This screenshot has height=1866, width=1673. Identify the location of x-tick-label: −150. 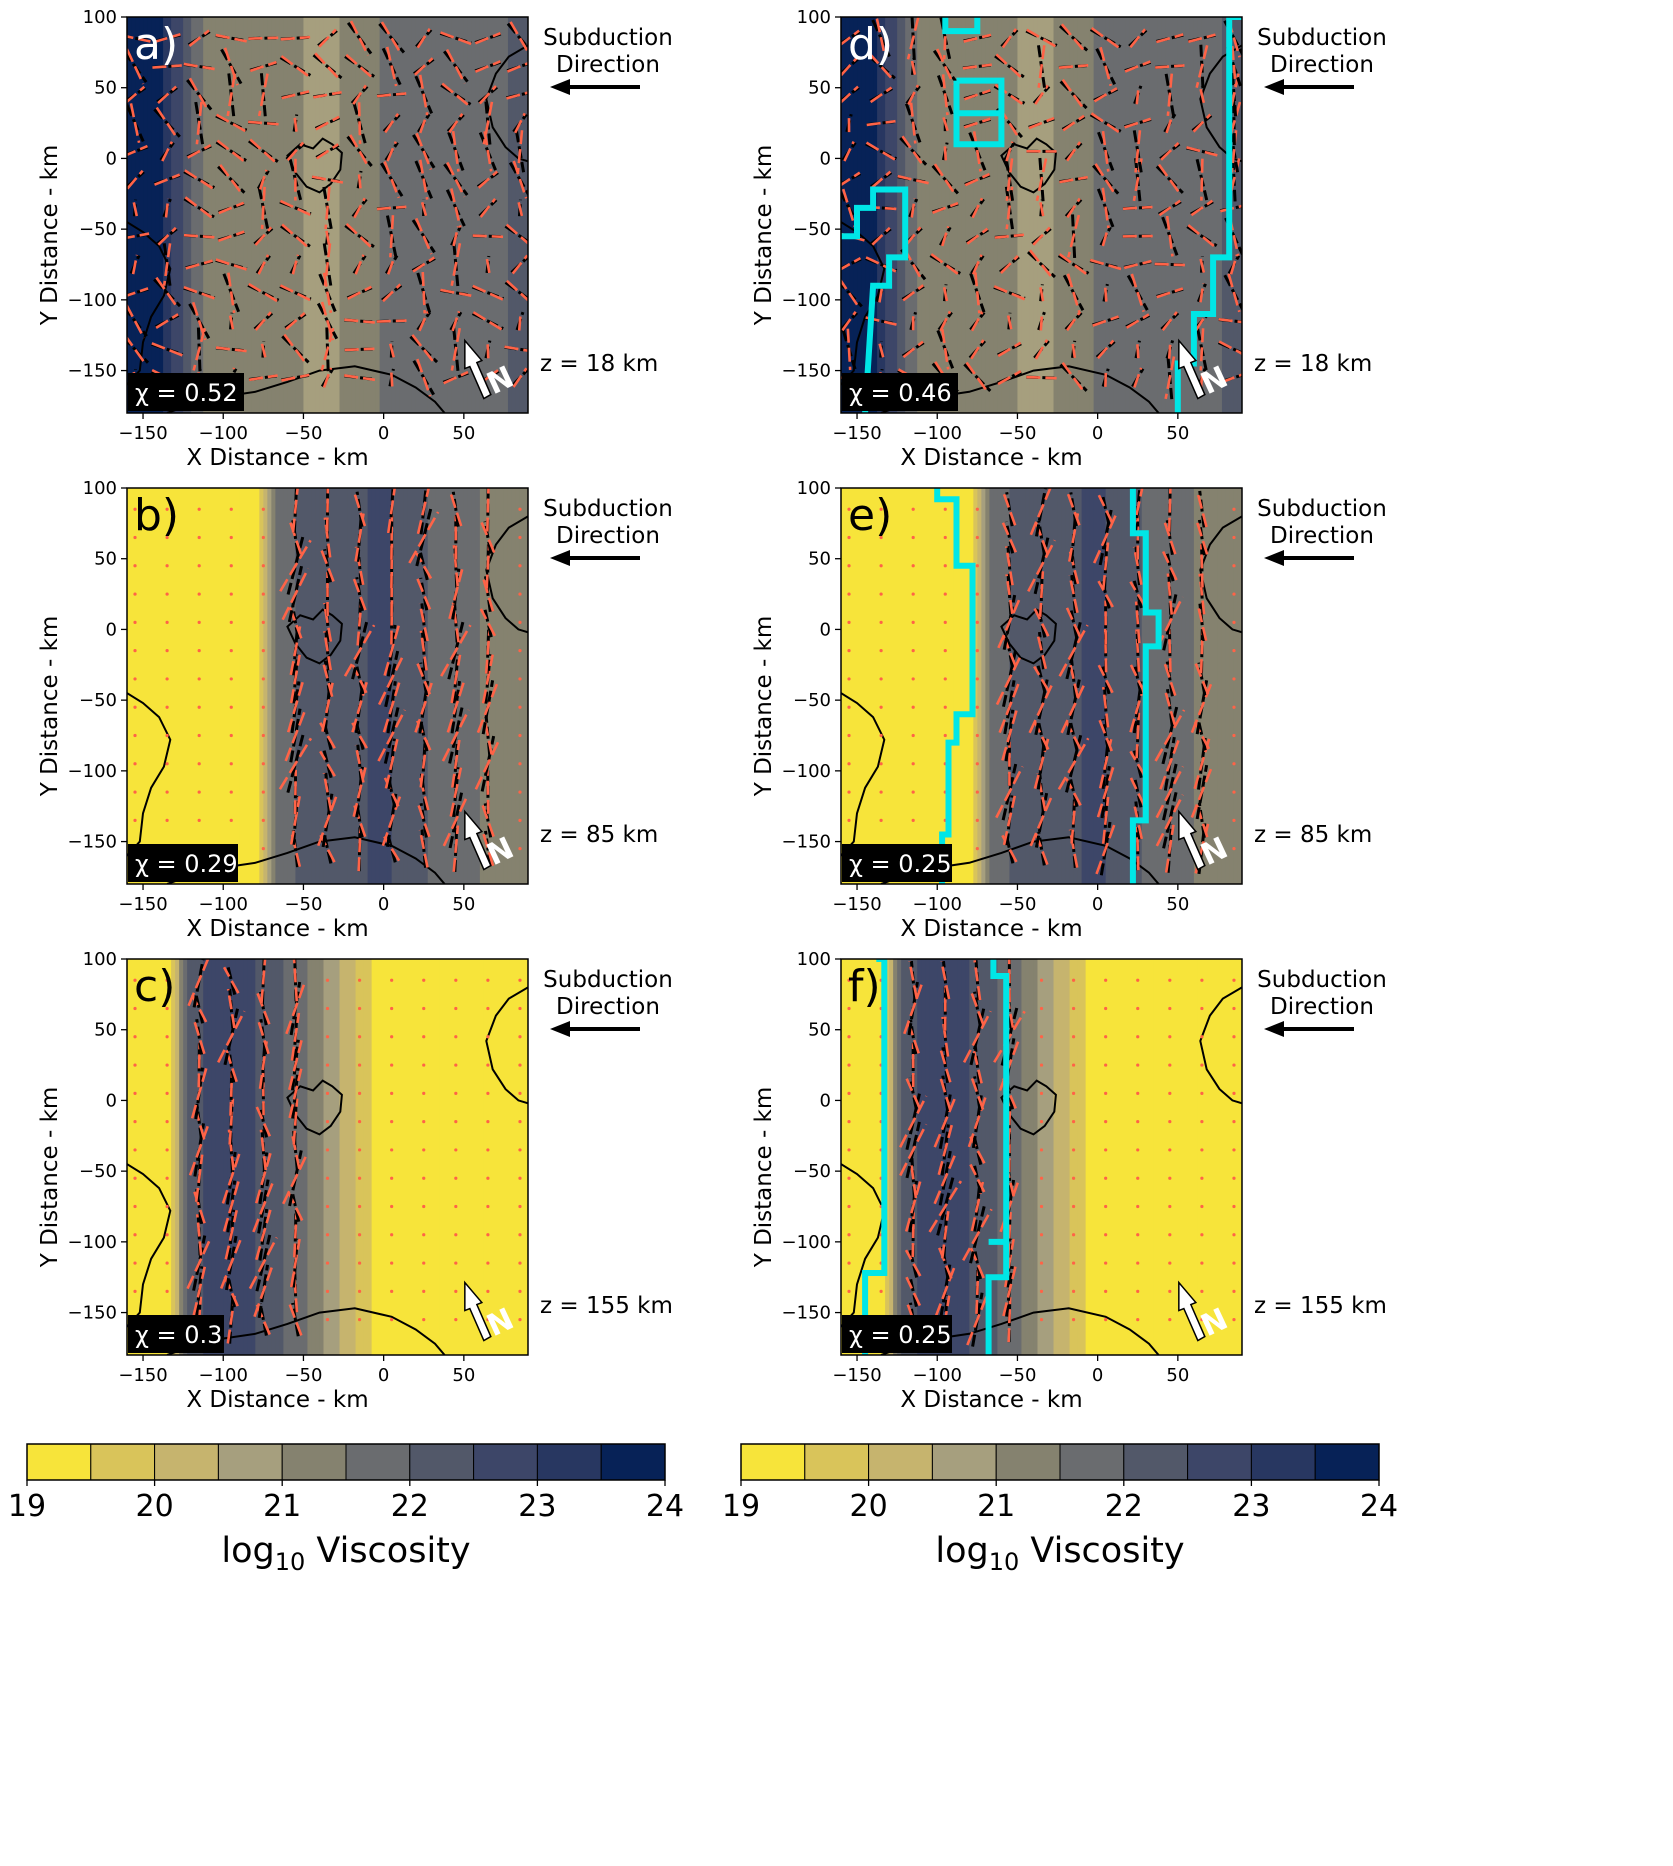
(856, 1375).